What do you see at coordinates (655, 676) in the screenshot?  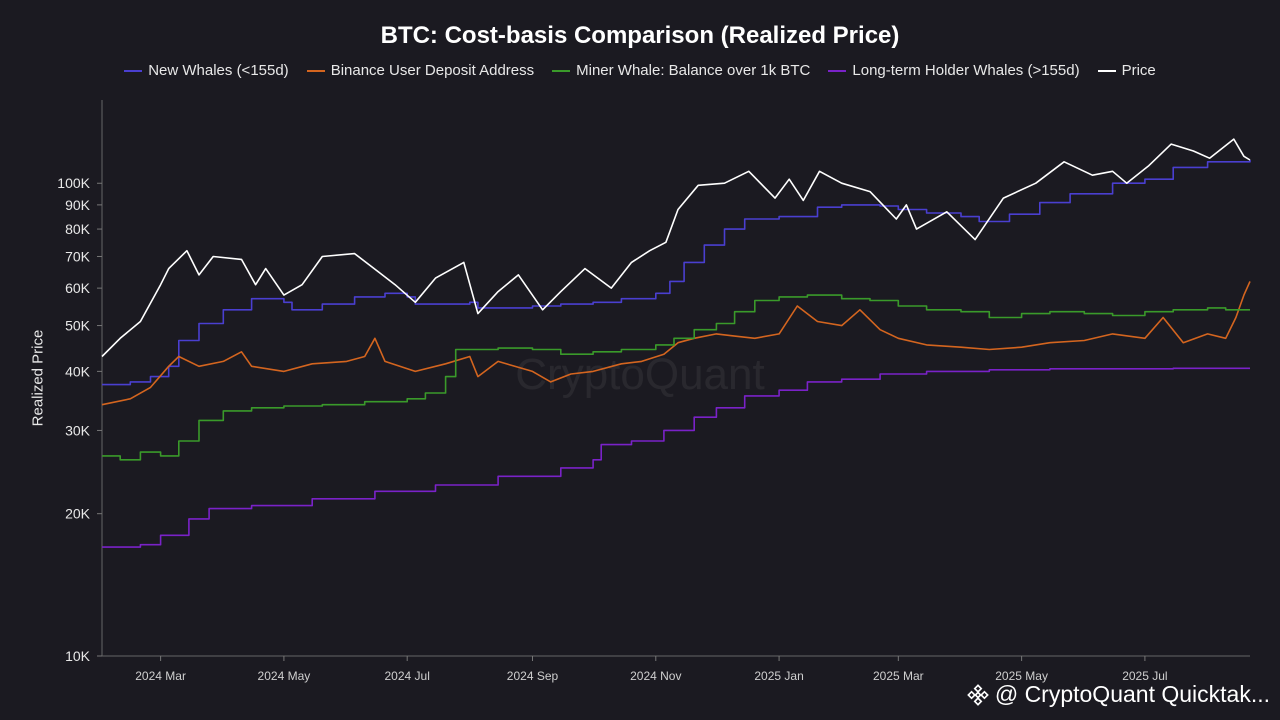 I see `x-tick-label: 2024 Nov` at bounding box center [655, 676].